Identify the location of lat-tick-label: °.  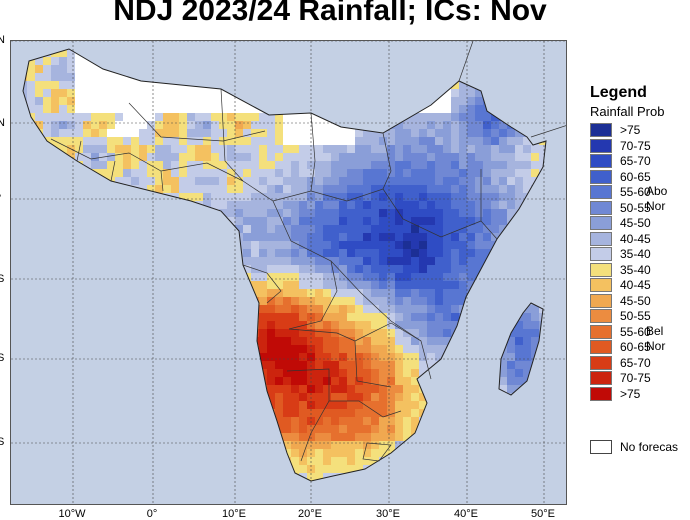
(5, 199).